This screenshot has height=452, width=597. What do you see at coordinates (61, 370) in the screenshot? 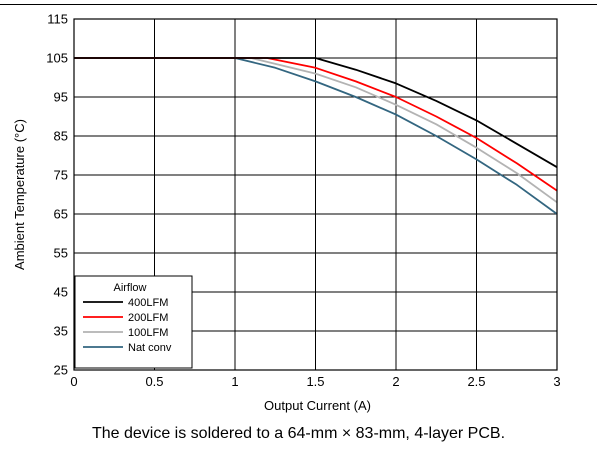
I see `y-tick-label: 25` at bounding box center [61, 370].